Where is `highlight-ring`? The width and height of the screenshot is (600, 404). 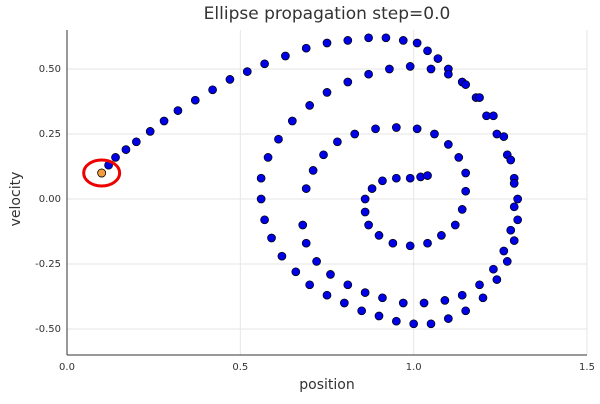
highlight-ring is located at coordinates (102, 173).